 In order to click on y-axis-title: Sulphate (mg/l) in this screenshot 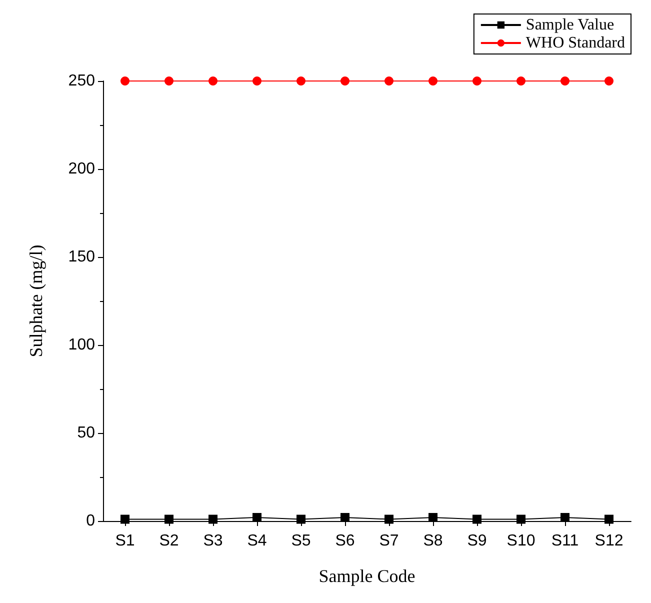, I will do `click(36, 301)`.